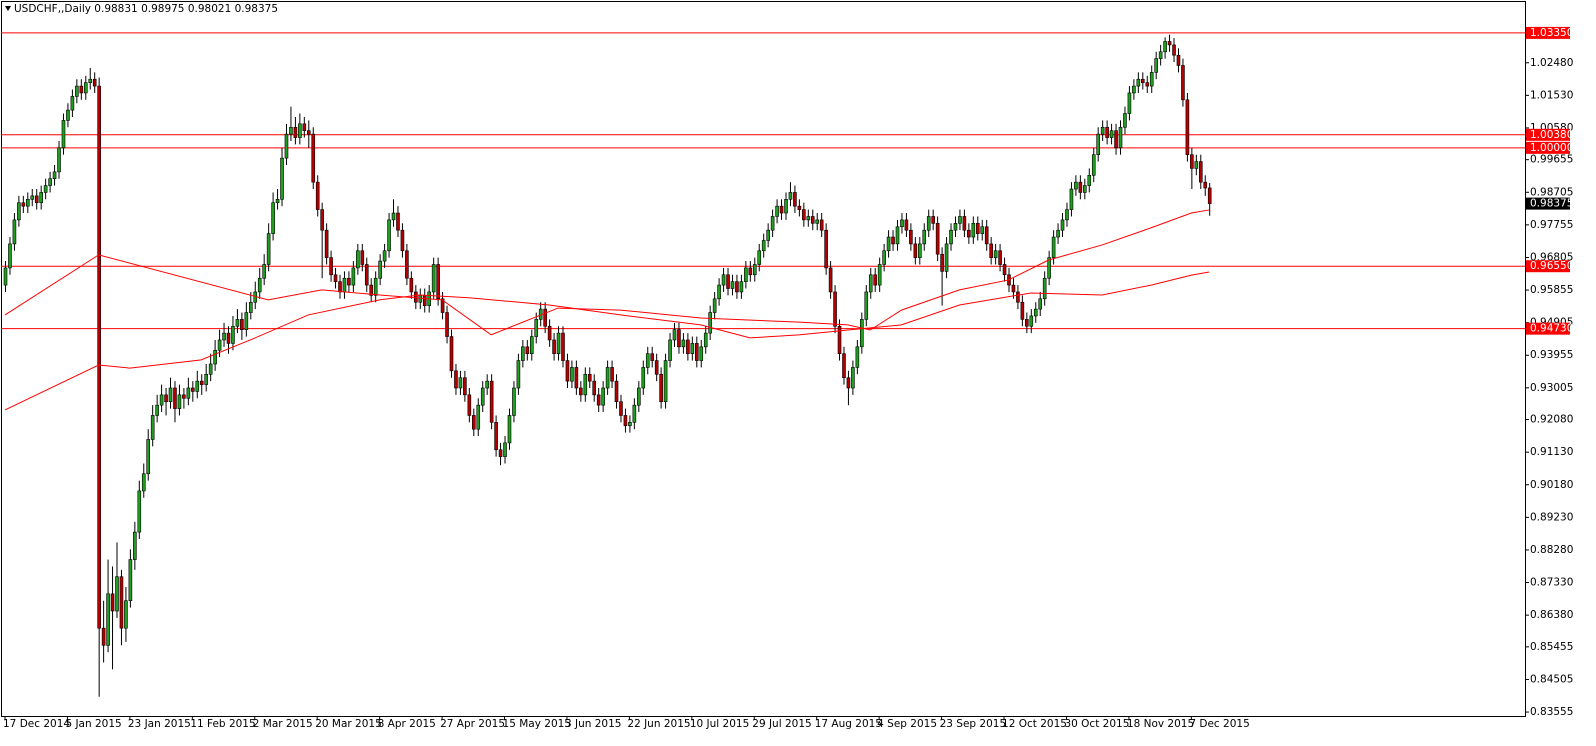 The width and height of the screenshot is (1596, 746). Describe the element at coordinates (1551, 63) in the screenshot. I see `y-tick-label: 1.02480` at that location.